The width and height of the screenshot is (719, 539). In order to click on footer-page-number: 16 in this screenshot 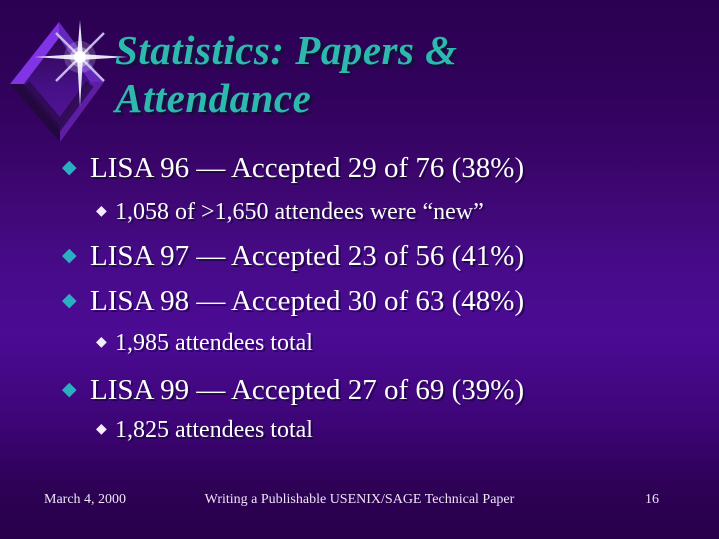, I will do `click(652, 499)`.